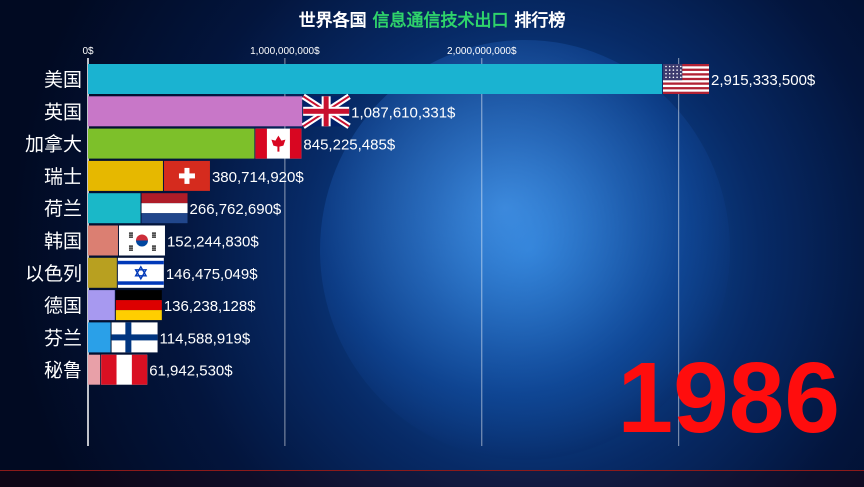  I want to click on category-label-0: 美国, so click(63, 80).